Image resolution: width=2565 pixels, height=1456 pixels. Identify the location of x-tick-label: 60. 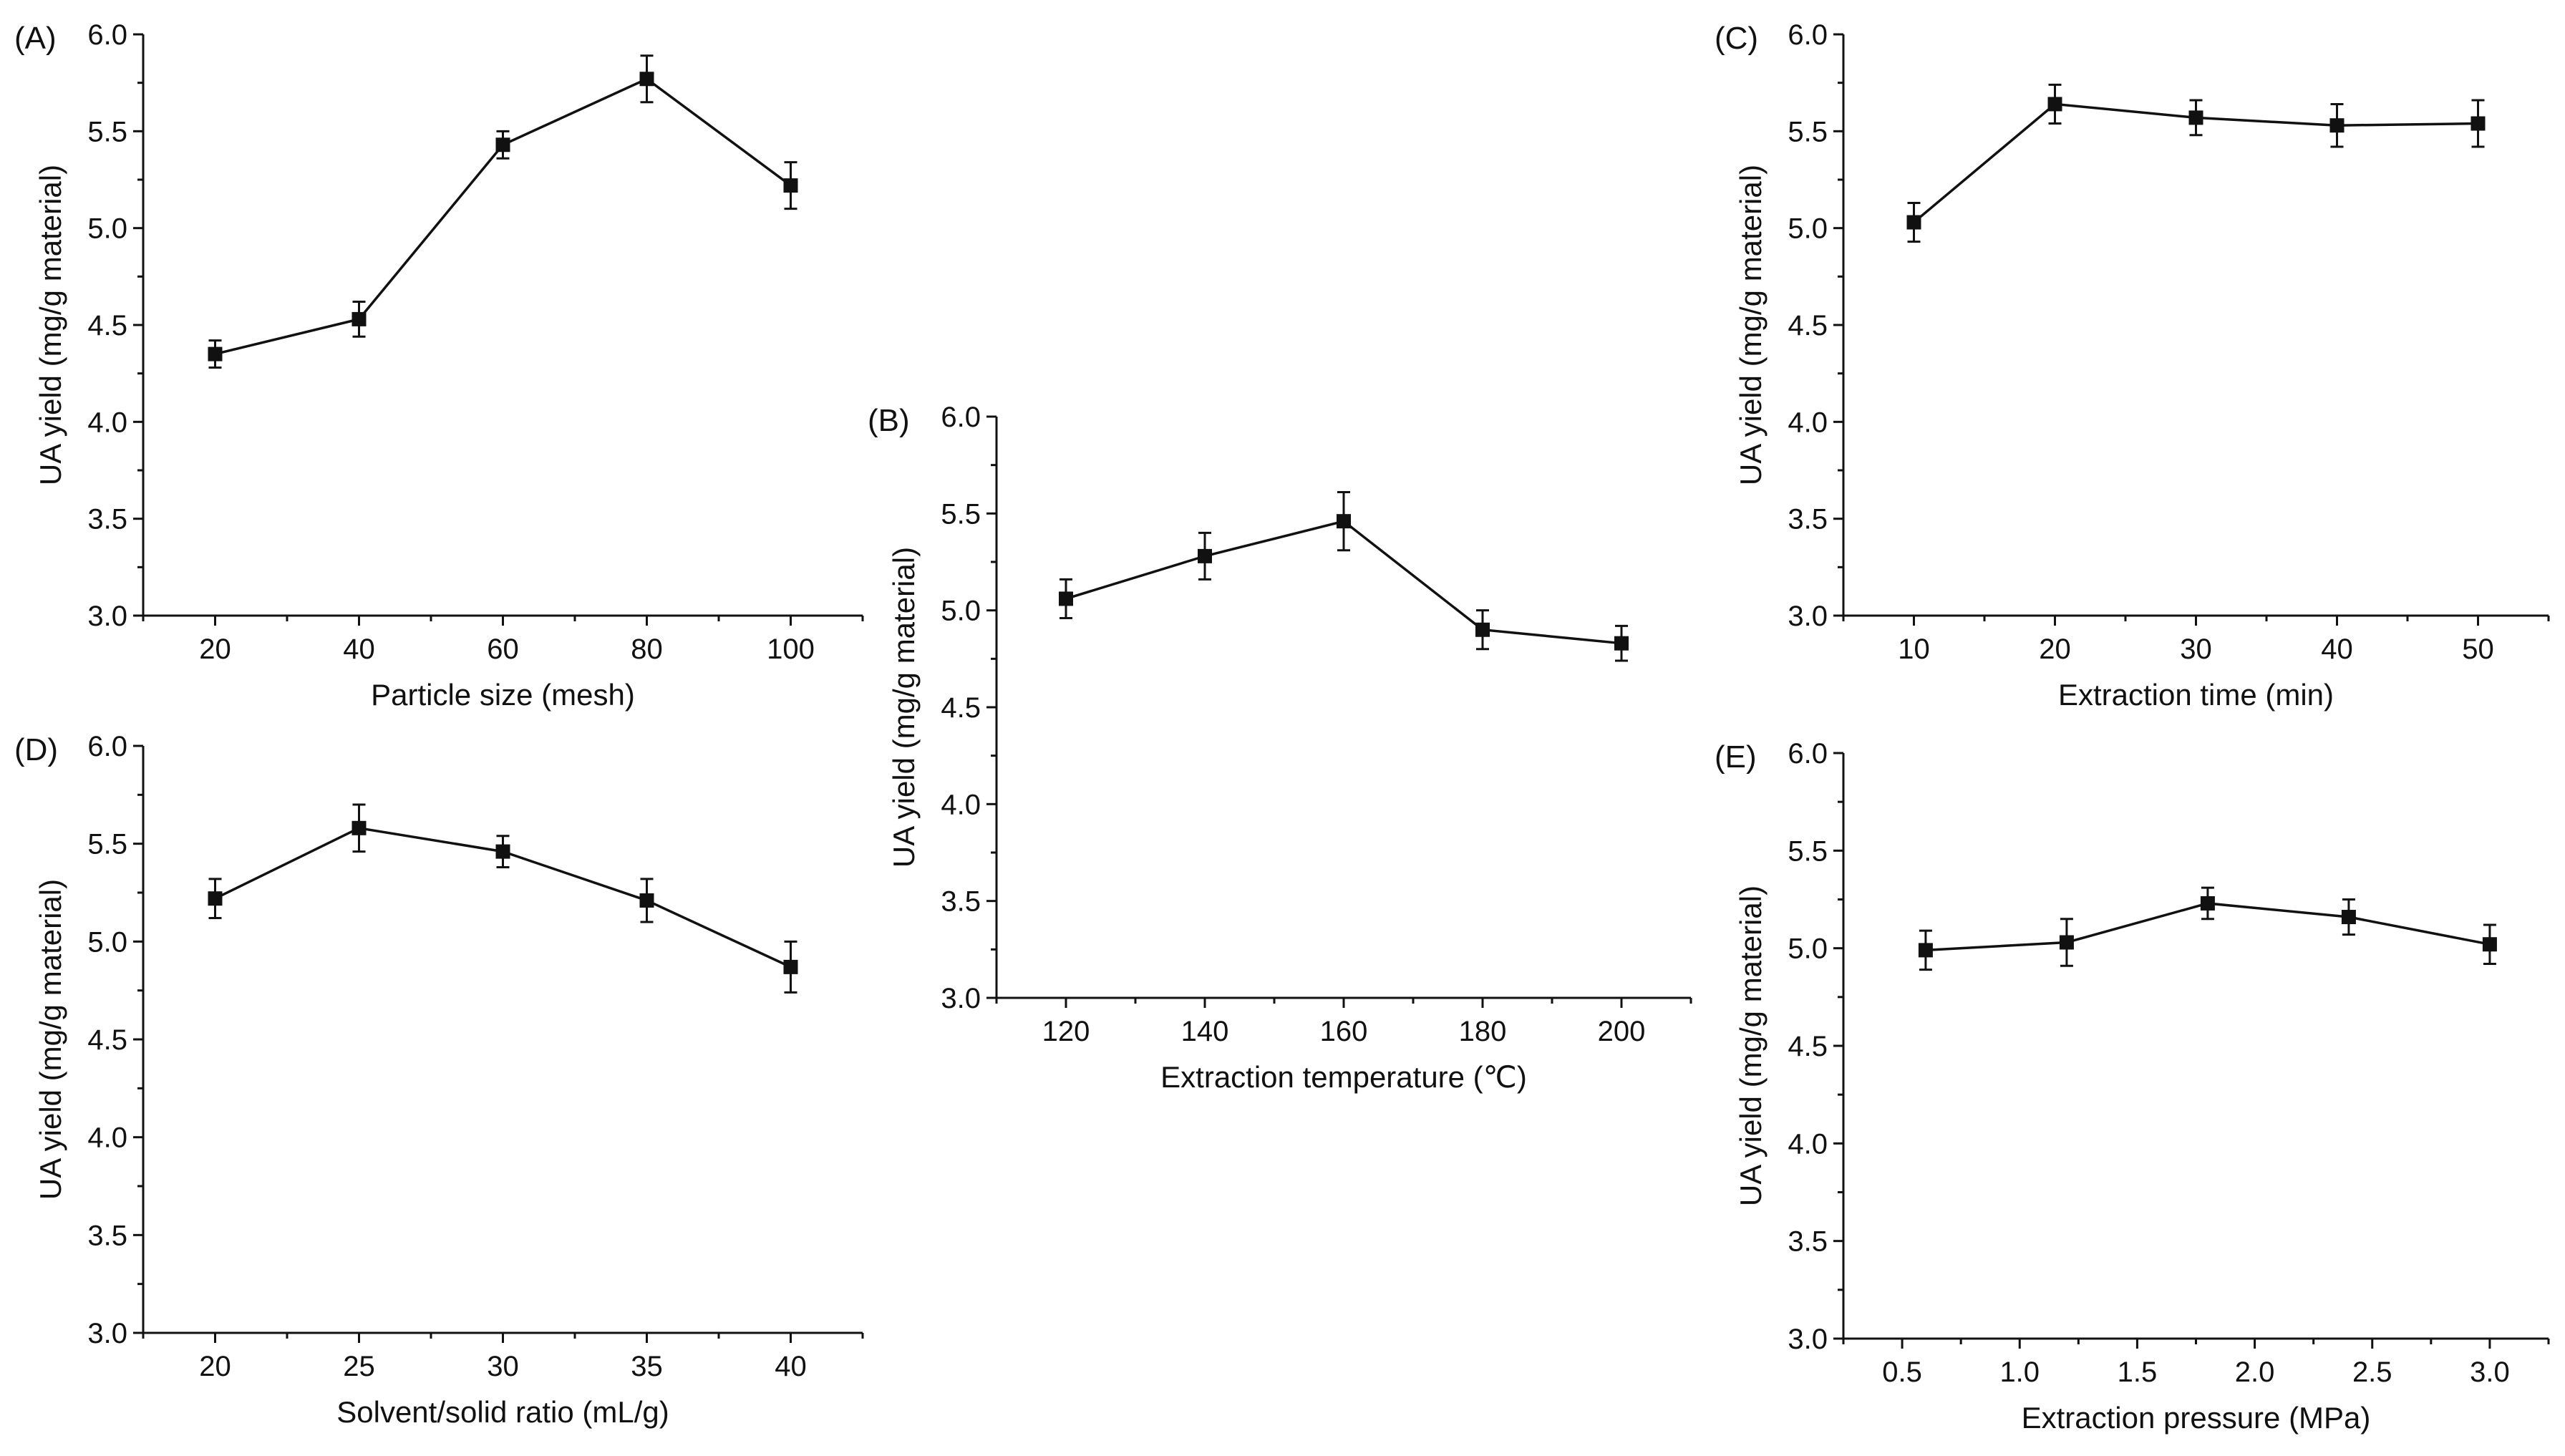
(503, 649).